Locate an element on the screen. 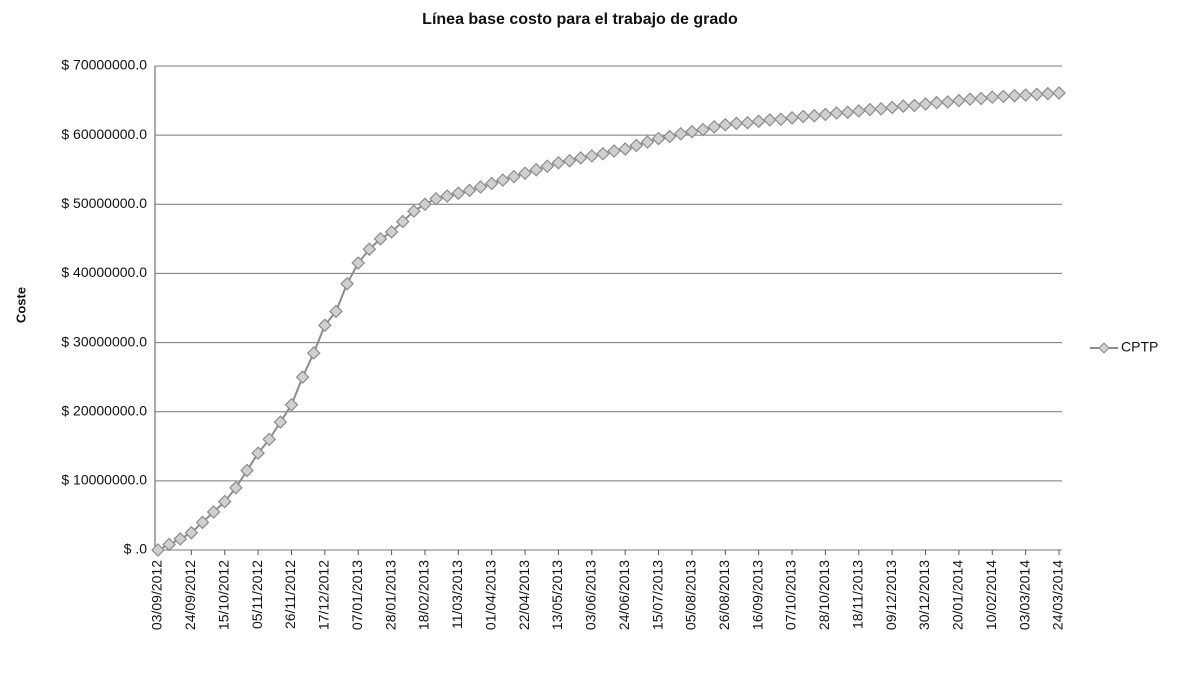  y-tick-label: $ 50000000.0 is located at coordinates (104, 203).